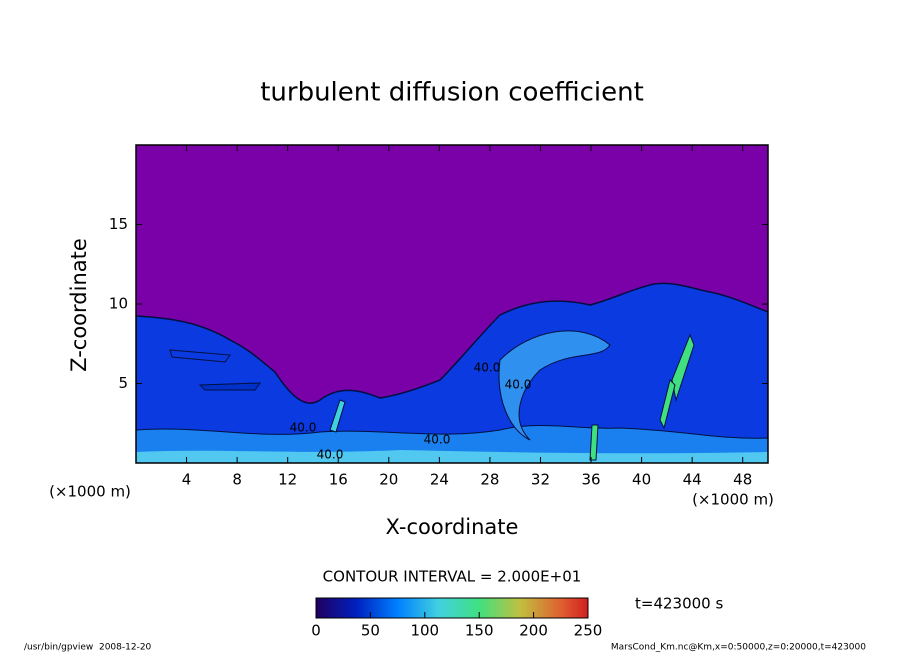 The image size is (904, 654). What do you see at coordinates (679, 604) in the screenshot?
I see `time-label: t=423000 s` at bounding box center [679, 604].